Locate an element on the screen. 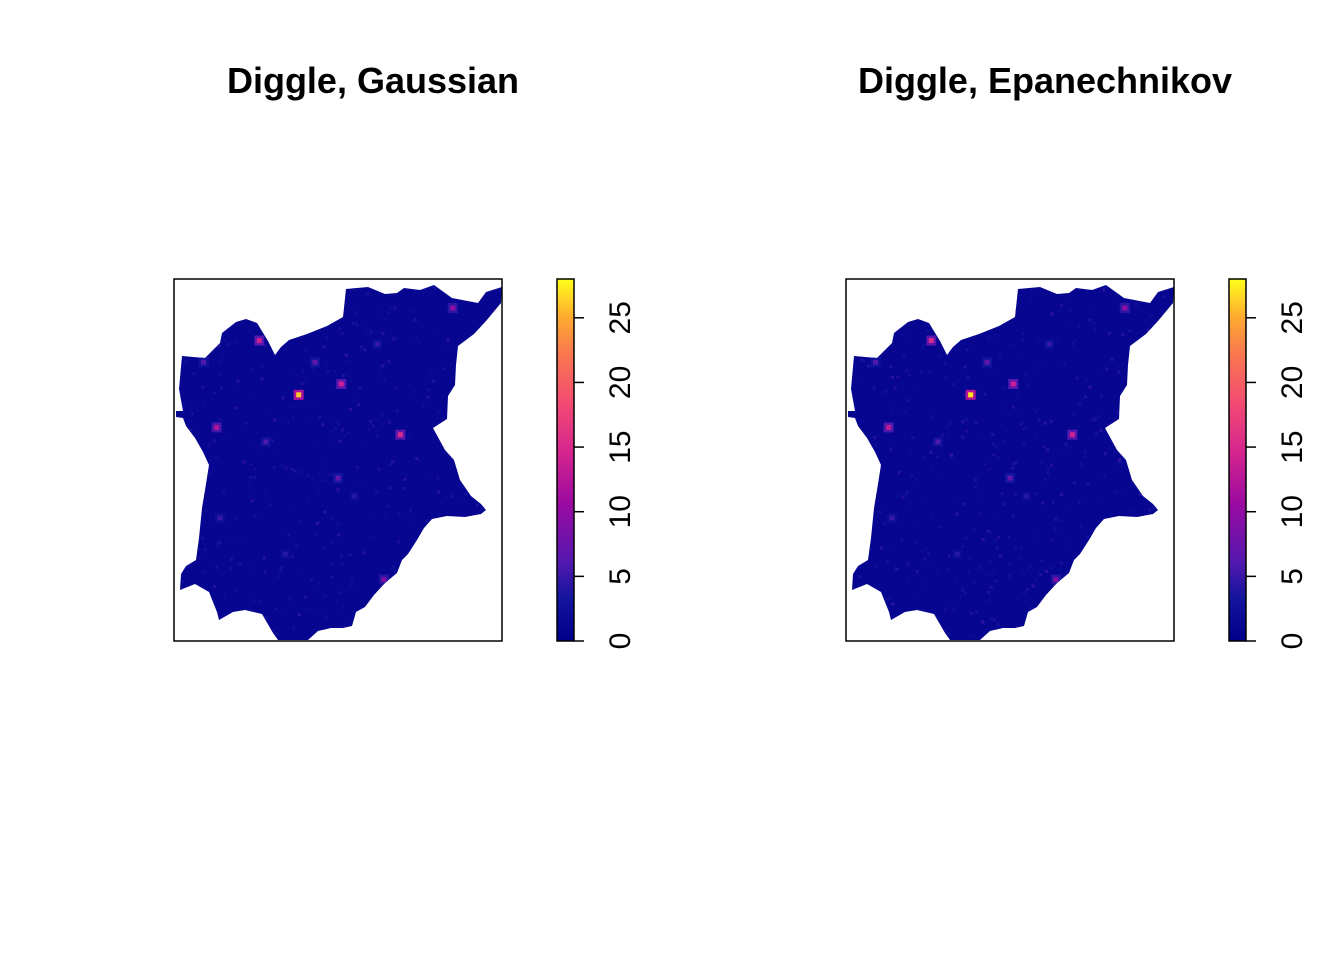 The image size is (1344, 960). plot-frame is located at coordinates (1010, 460).